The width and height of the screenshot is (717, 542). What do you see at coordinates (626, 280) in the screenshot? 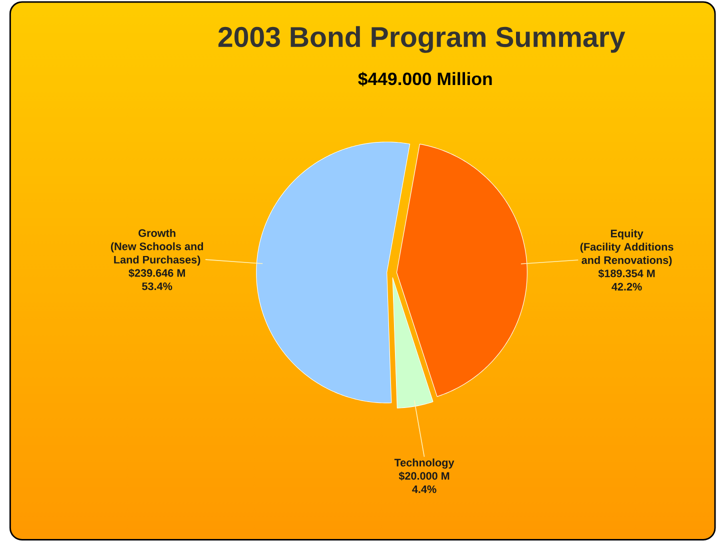
I see `data-label: $189.354 M 42.2%` at bounding box center [626, 280].